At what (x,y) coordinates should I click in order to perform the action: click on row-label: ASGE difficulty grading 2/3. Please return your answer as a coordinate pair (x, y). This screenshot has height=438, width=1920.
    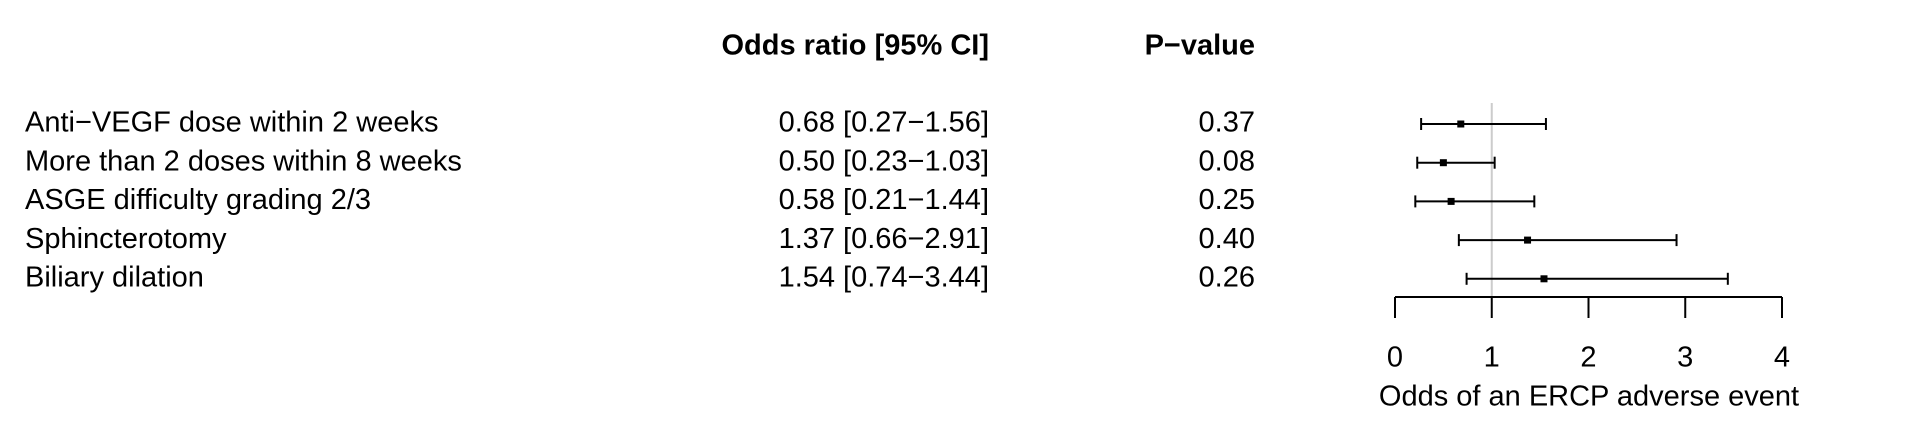
    Looking at the image, I should click on (198, 200).